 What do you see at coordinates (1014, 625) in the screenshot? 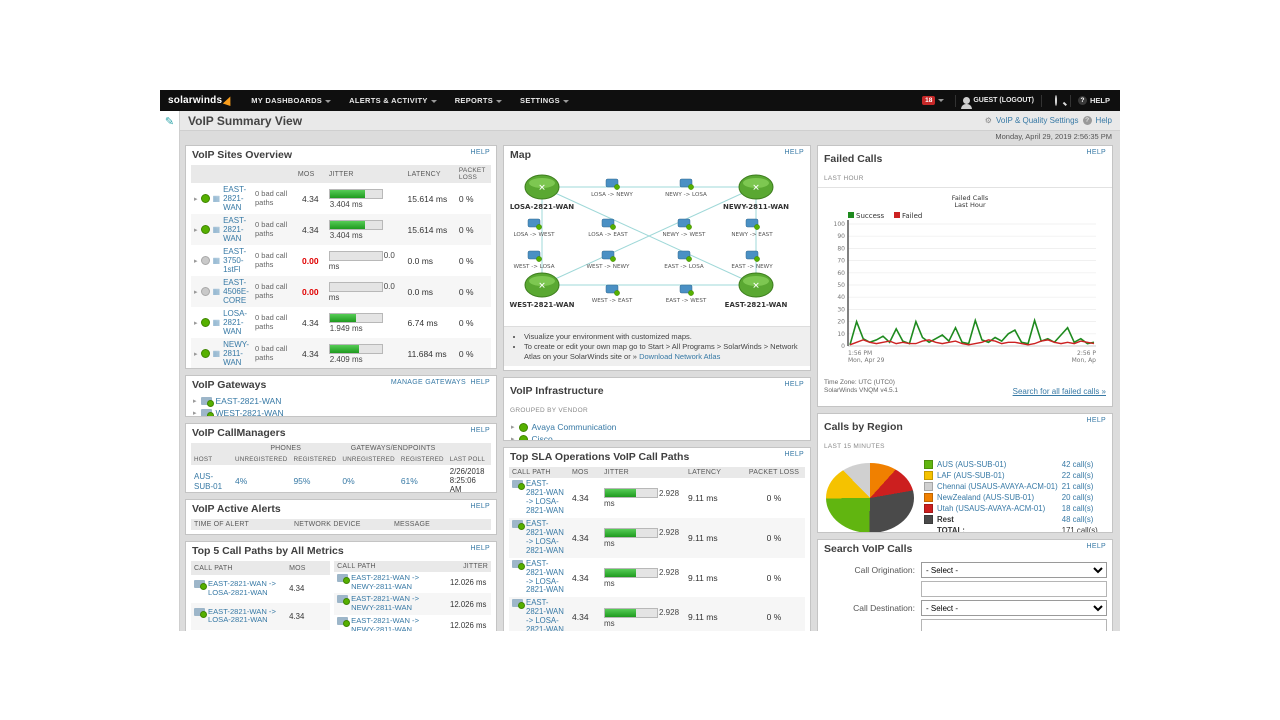
I see `call-destination-input` at bounding box center [1014, 625].